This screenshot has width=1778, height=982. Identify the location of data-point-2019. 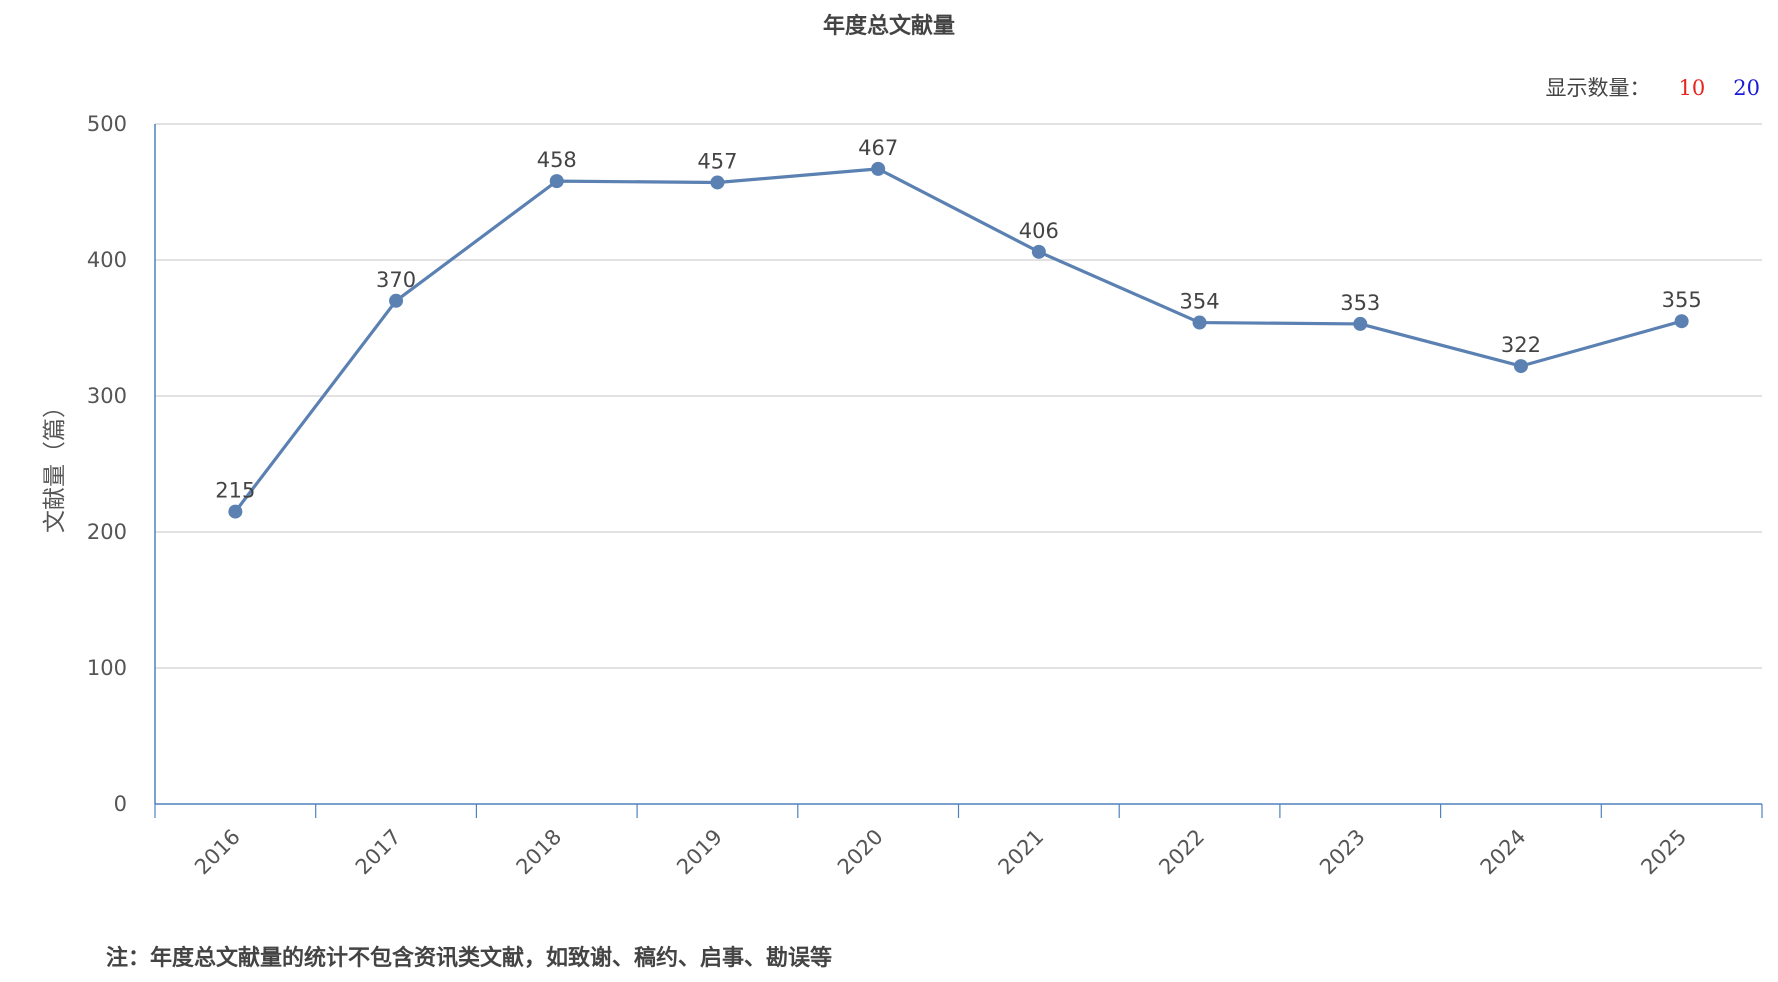
(717, 182).